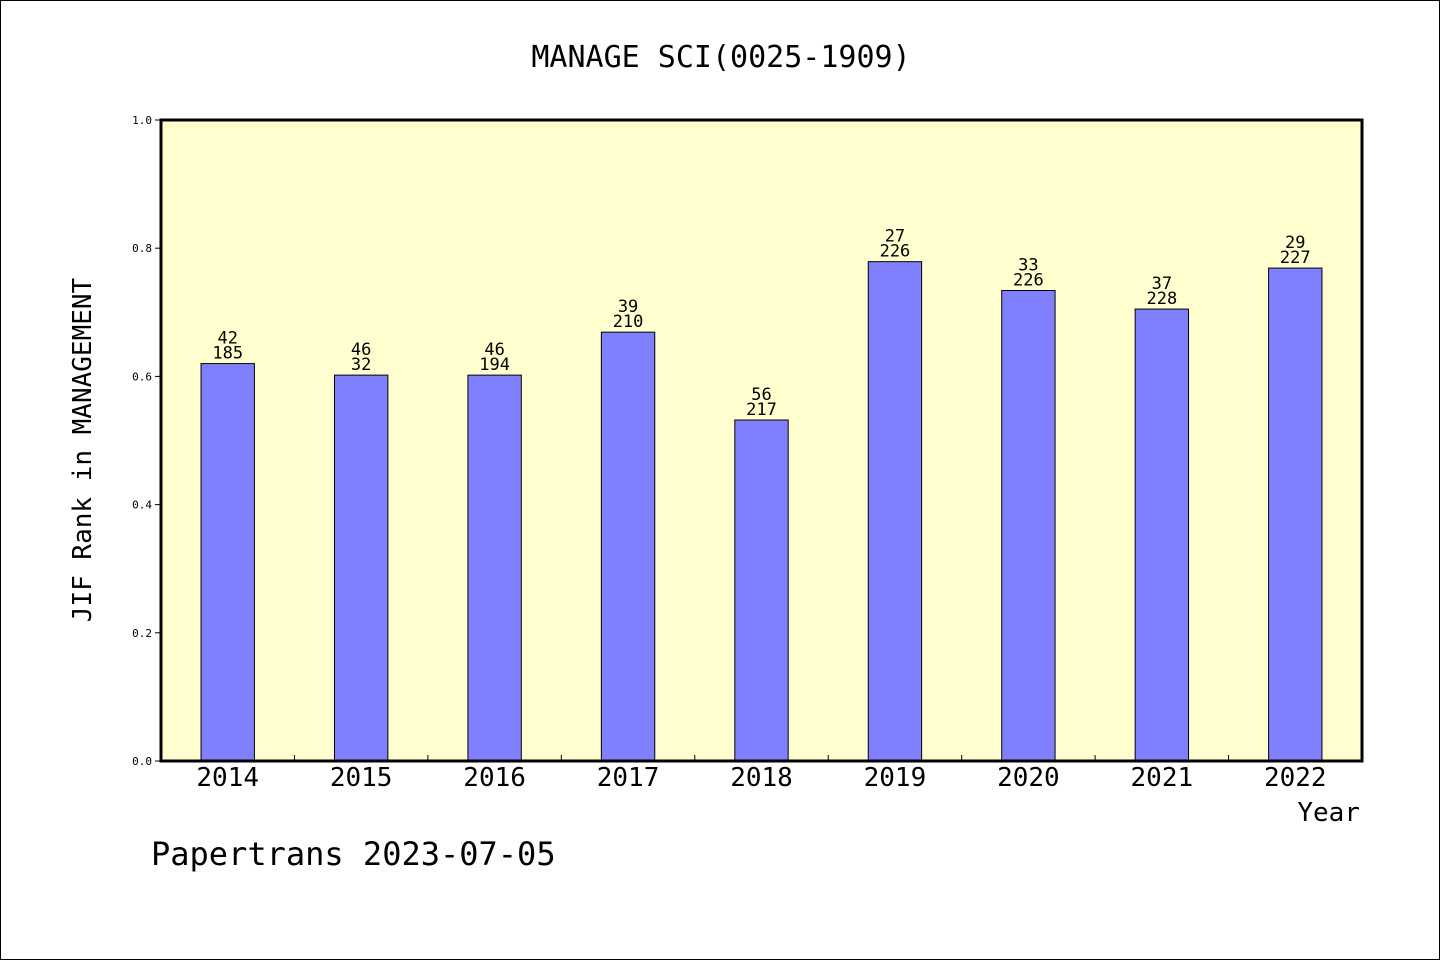 The height and width of the screenshot is (964, 1440). Describe the element at coordinates (1028, 266) in the screenshot. I see `bar-rank-label: 33` at that location.